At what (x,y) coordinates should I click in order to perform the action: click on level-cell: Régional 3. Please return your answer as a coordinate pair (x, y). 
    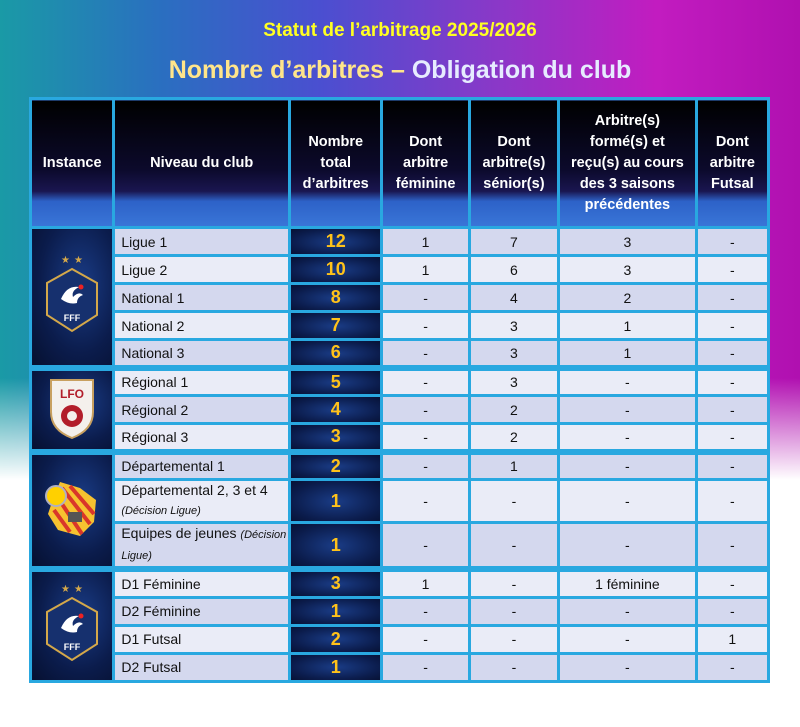
    Looking at the image, I should click on (202, 437).